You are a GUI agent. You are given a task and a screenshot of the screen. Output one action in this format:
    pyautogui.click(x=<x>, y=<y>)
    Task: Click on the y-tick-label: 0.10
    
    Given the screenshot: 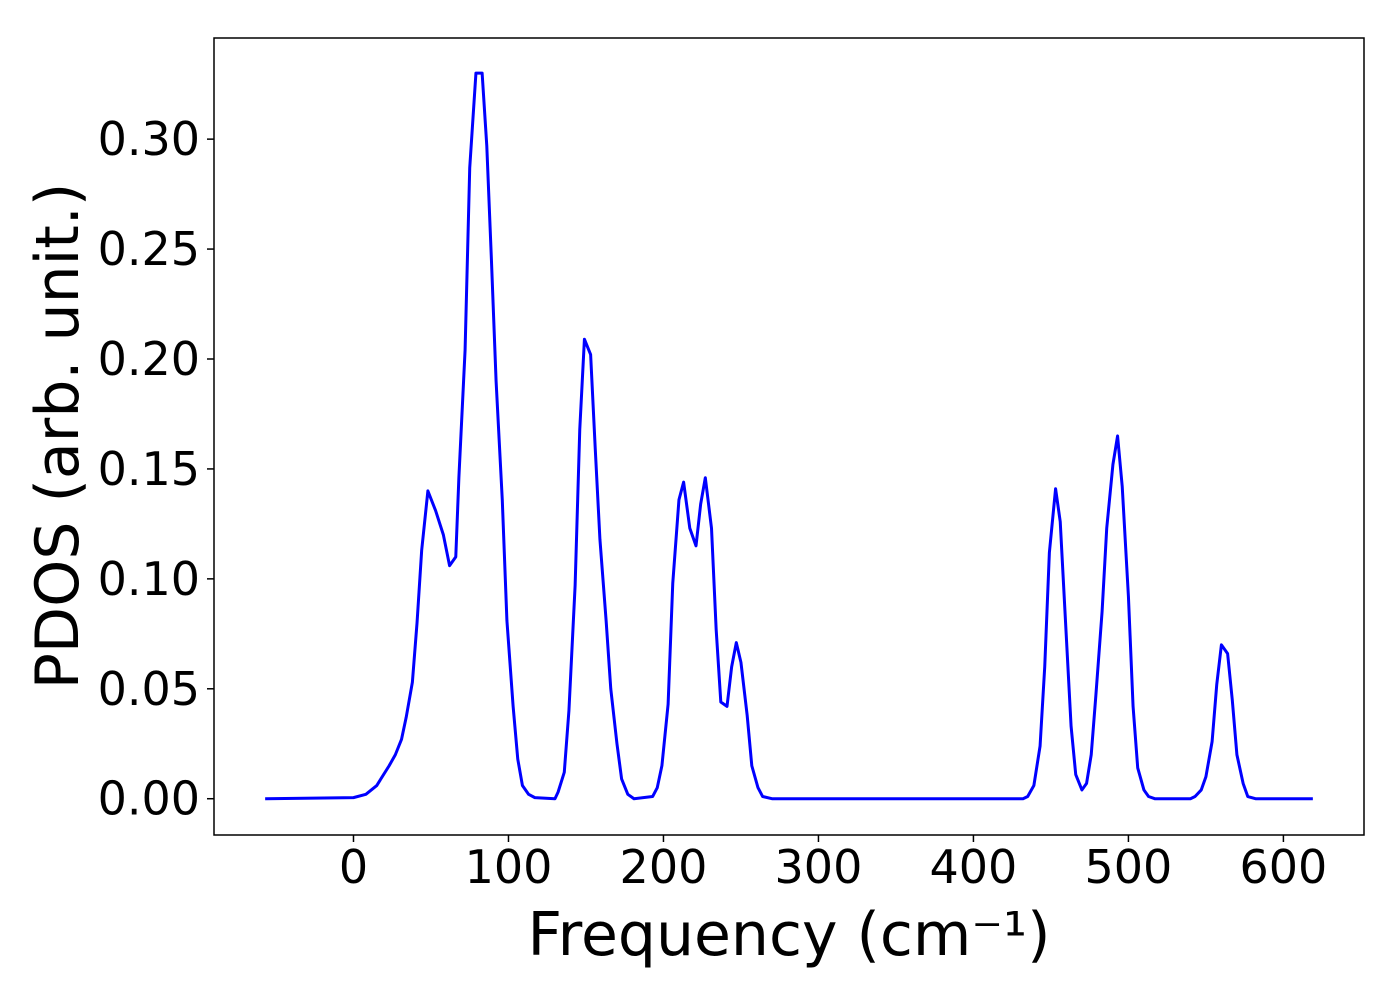 What is the action you would take?
    pyautogui.click(x=149, y=579)
    